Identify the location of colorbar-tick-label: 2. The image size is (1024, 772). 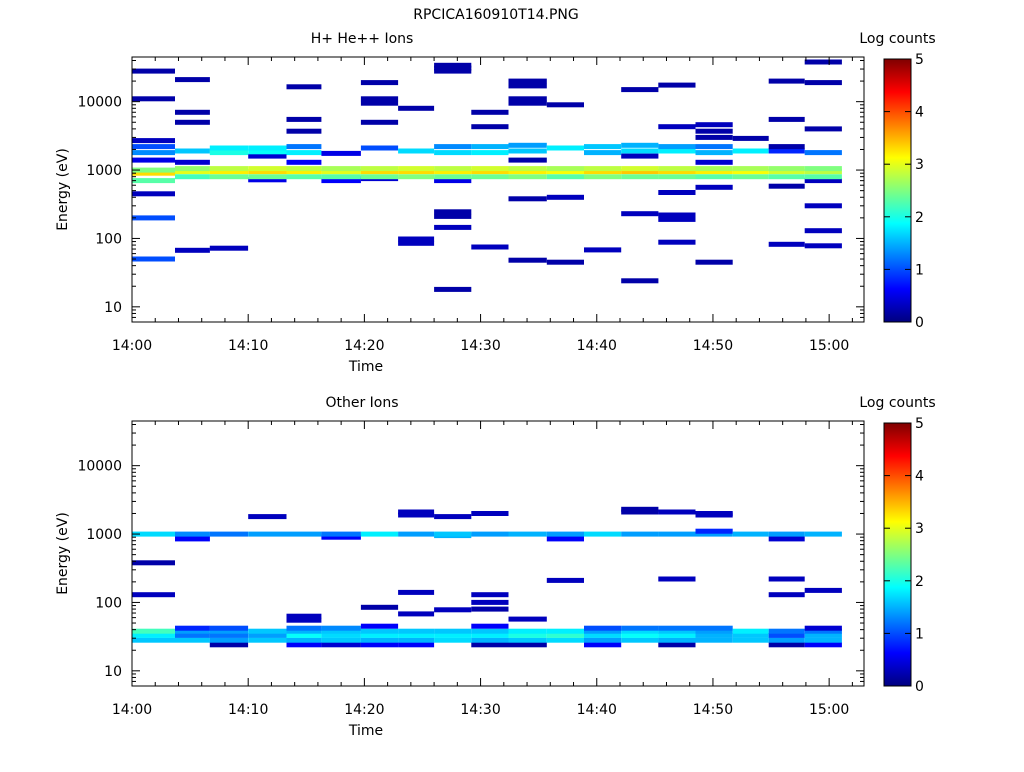
(919, 582).